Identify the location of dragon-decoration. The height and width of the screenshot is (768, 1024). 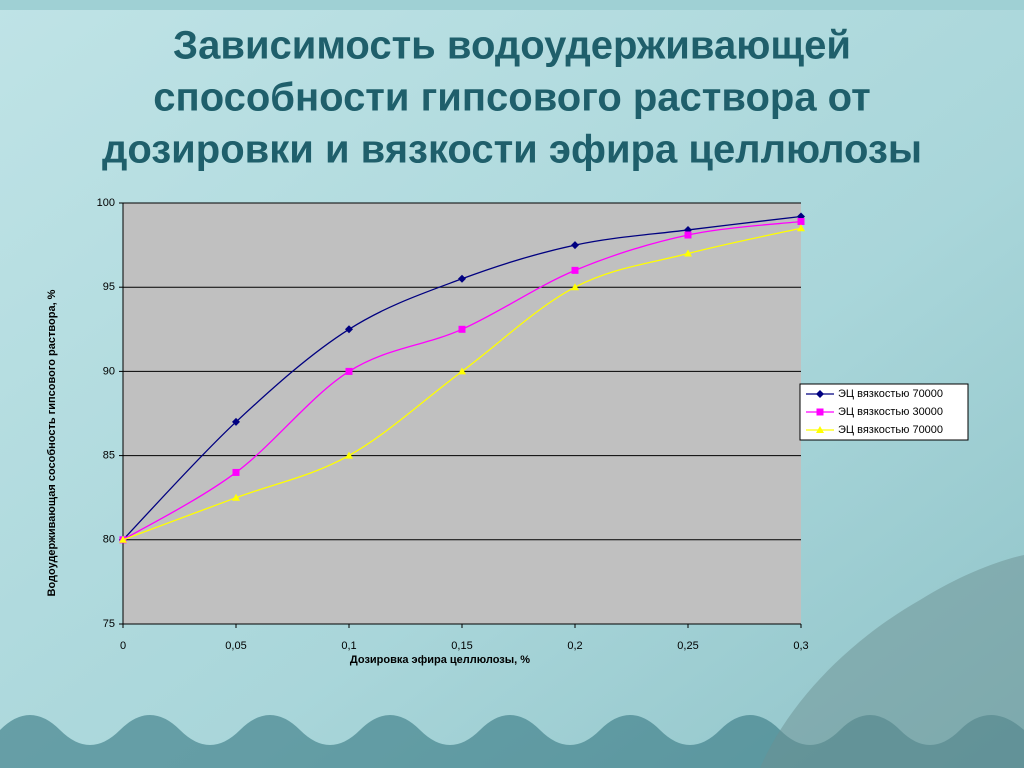
(892, 661).